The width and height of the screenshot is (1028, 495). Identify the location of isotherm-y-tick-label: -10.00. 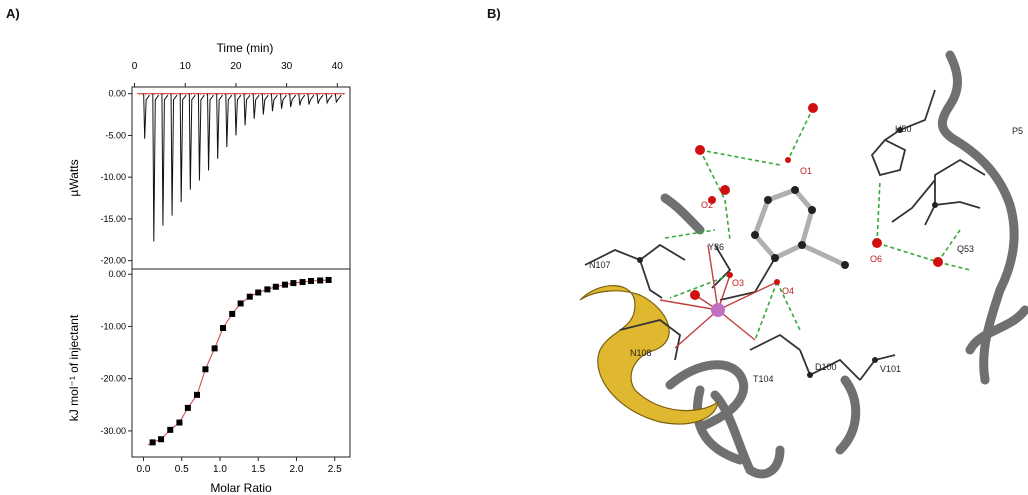
(113, 326).